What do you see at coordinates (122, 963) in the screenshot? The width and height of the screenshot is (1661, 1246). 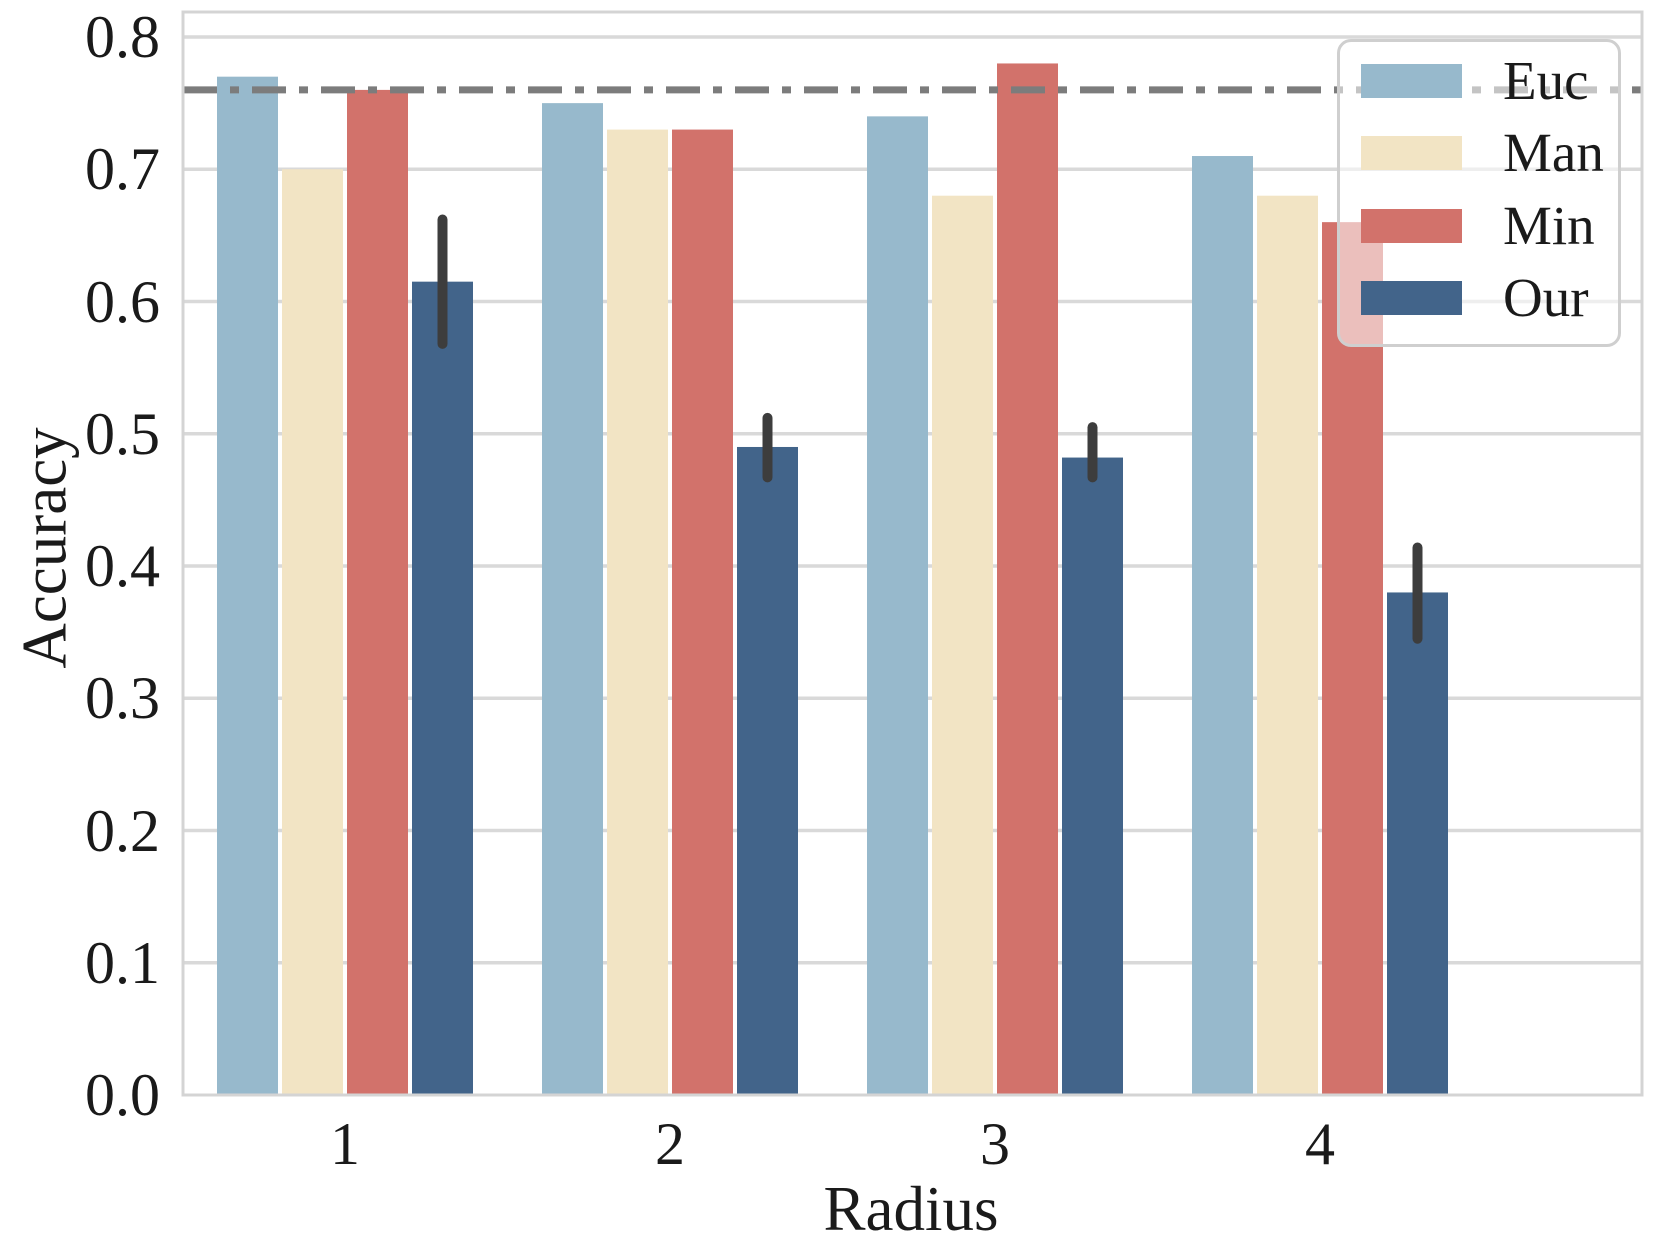 I see `y-tick-label: 0.1` at bounding box center [122, 963].